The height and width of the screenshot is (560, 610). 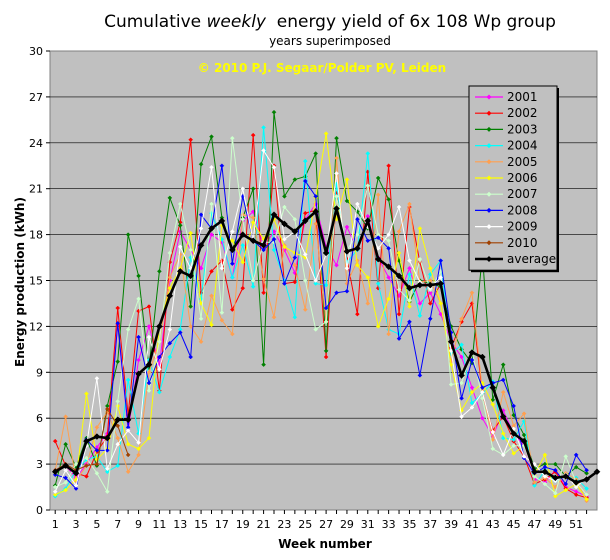 I want to click on y-tick-label: 9, so click(x=39, y=372).